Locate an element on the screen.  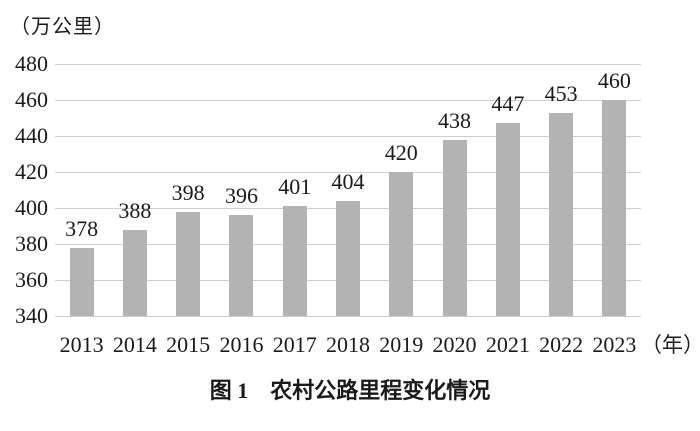
bar-2014 is located at coordinates (134, 272).